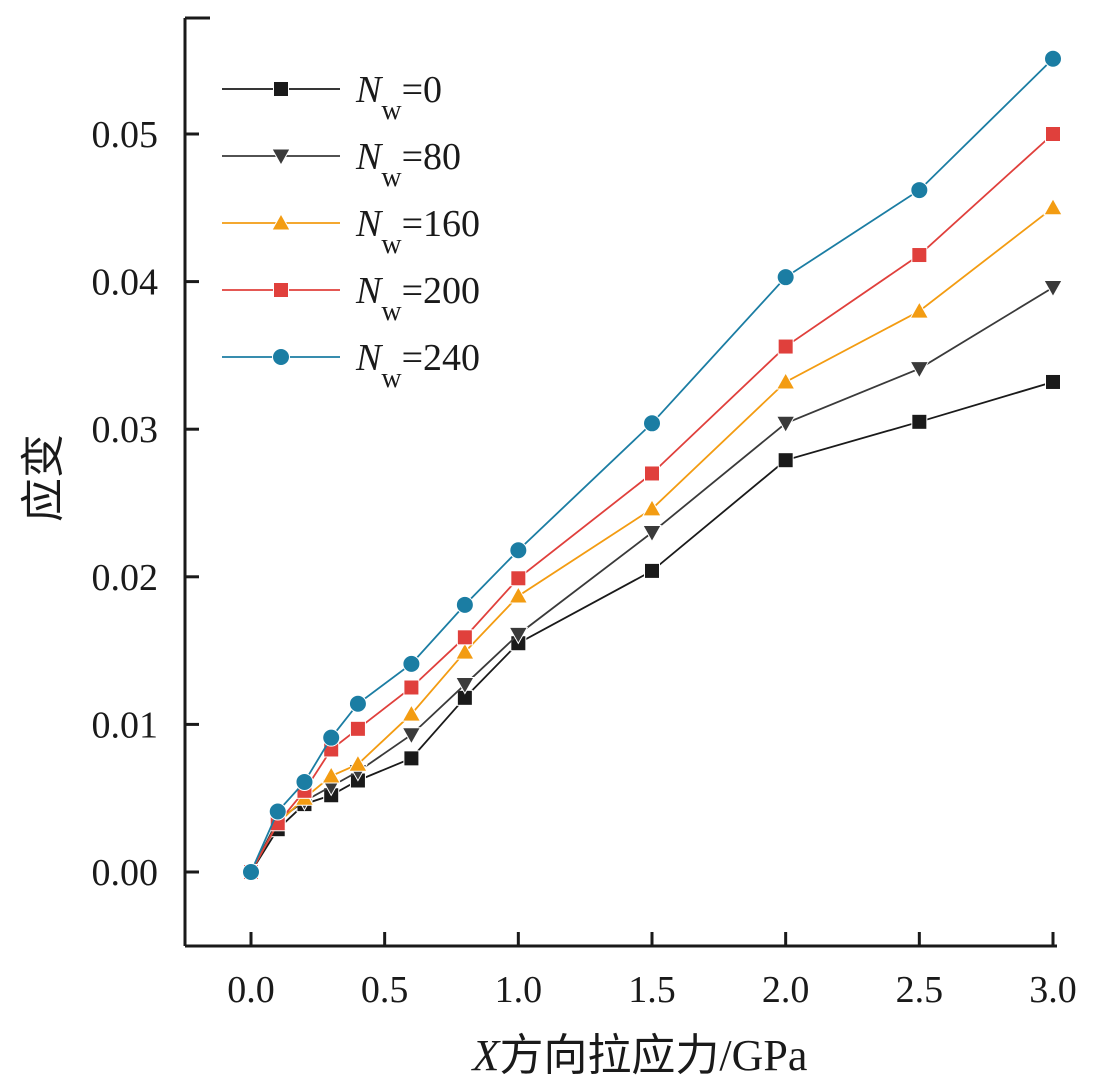  I want to click on x-axis-title: X方向拉应力/GPa, so click(639, 1055).